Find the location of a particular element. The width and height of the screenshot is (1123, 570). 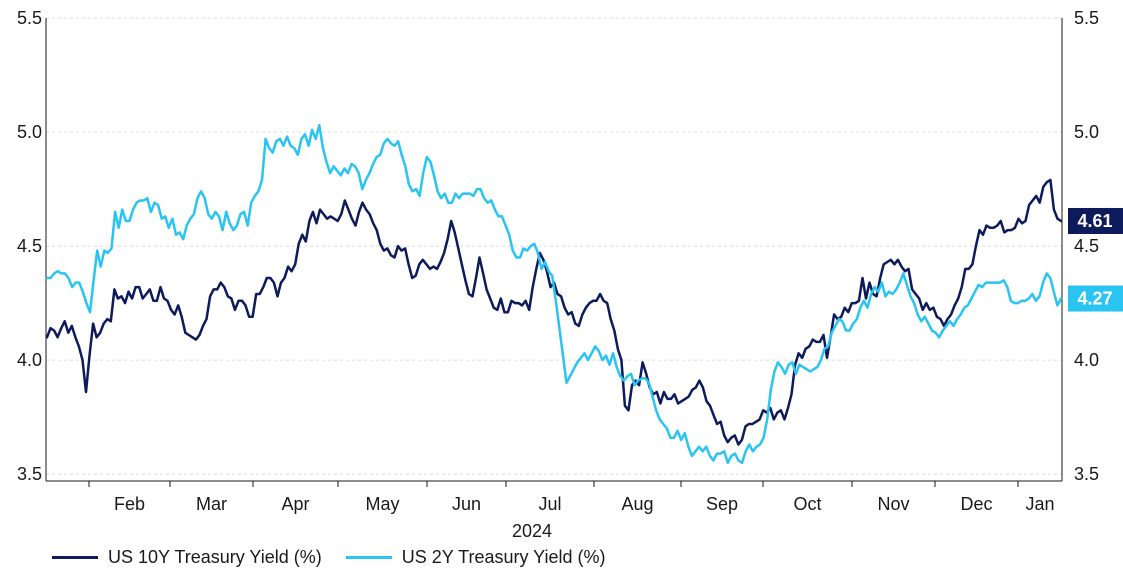

legend-label-10y: US 10Y Treasury Yield (%) is located at coordinates (215, 556).